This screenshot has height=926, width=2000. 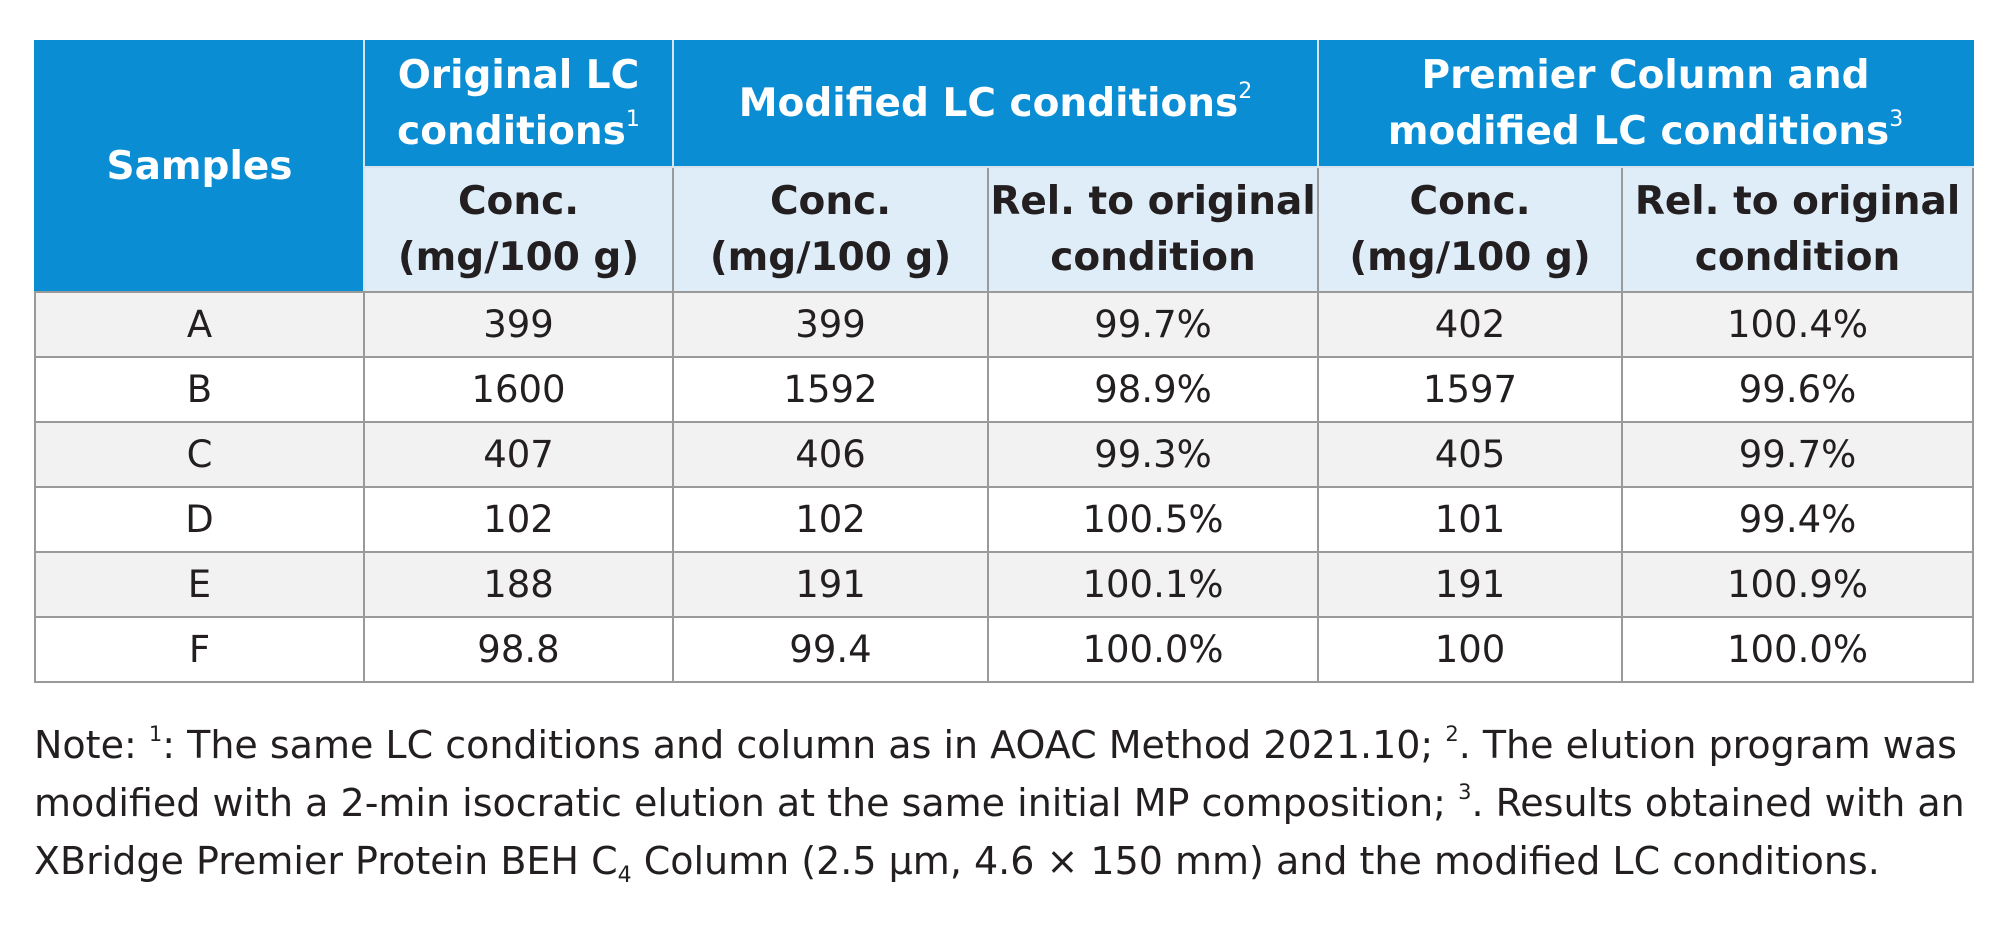 I want to click on modified-rel-cell: 100.0%, so click(x=1153, y=649).